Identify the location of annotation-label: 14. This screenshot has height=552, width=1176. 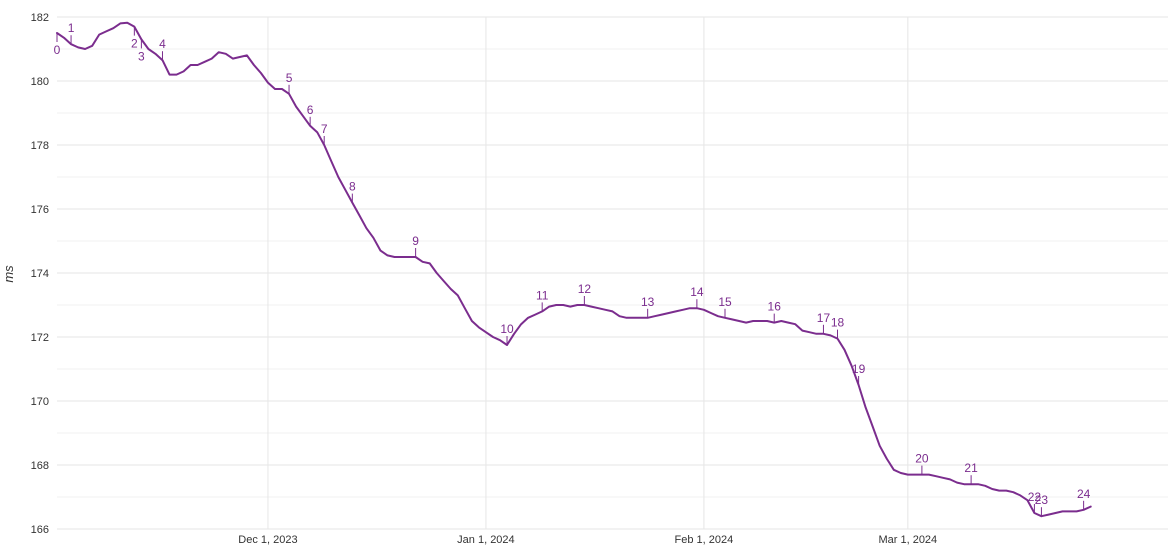
(697, 292).